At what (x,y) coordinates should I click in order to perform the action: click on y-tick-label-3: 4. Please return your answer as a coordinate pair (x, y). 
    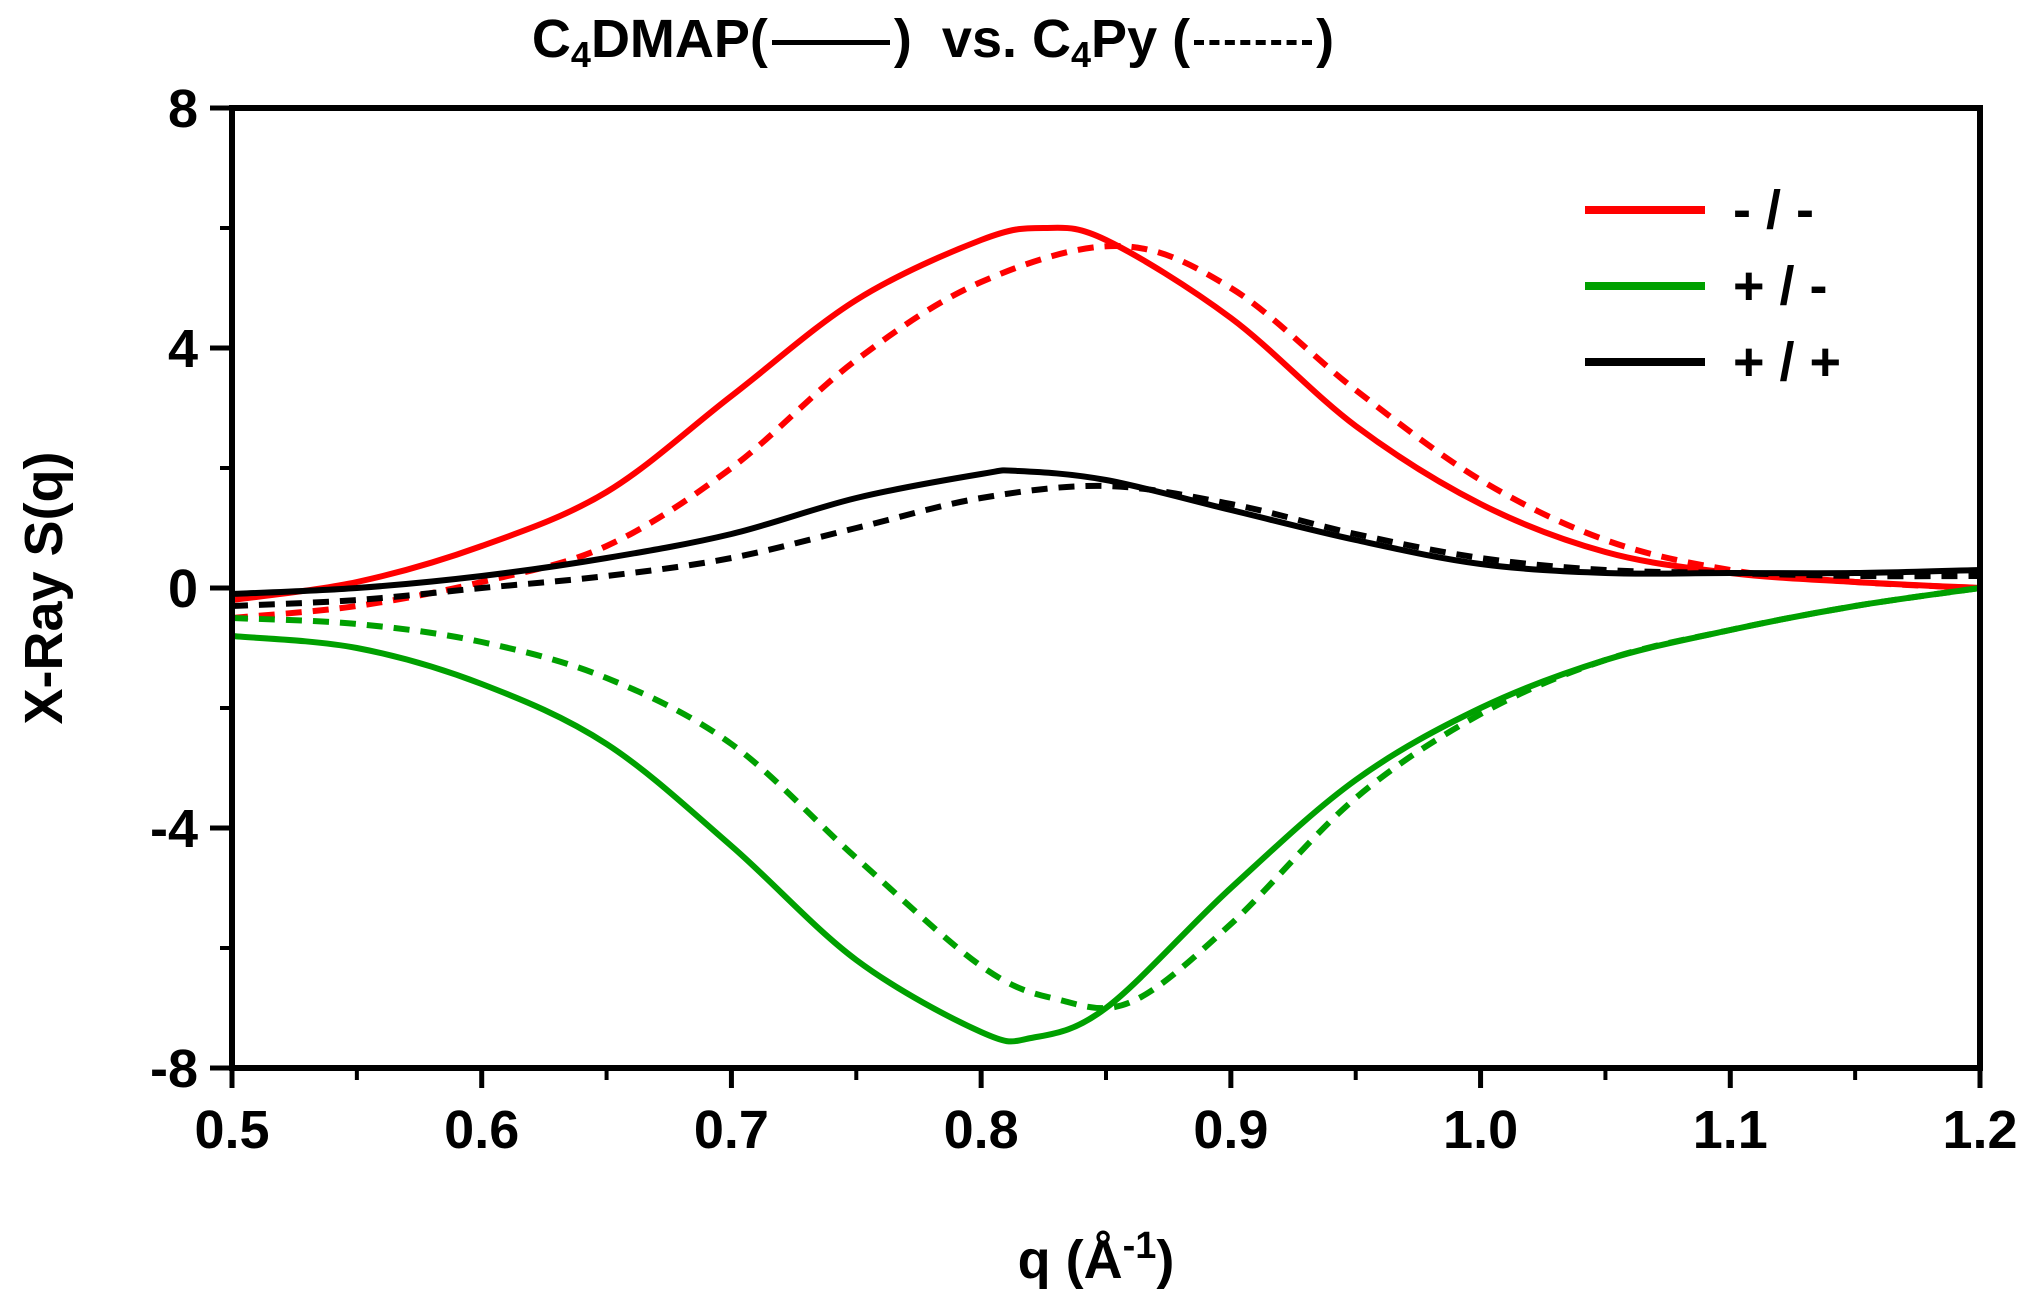
    Looking at the image, I should click on (183, 349).